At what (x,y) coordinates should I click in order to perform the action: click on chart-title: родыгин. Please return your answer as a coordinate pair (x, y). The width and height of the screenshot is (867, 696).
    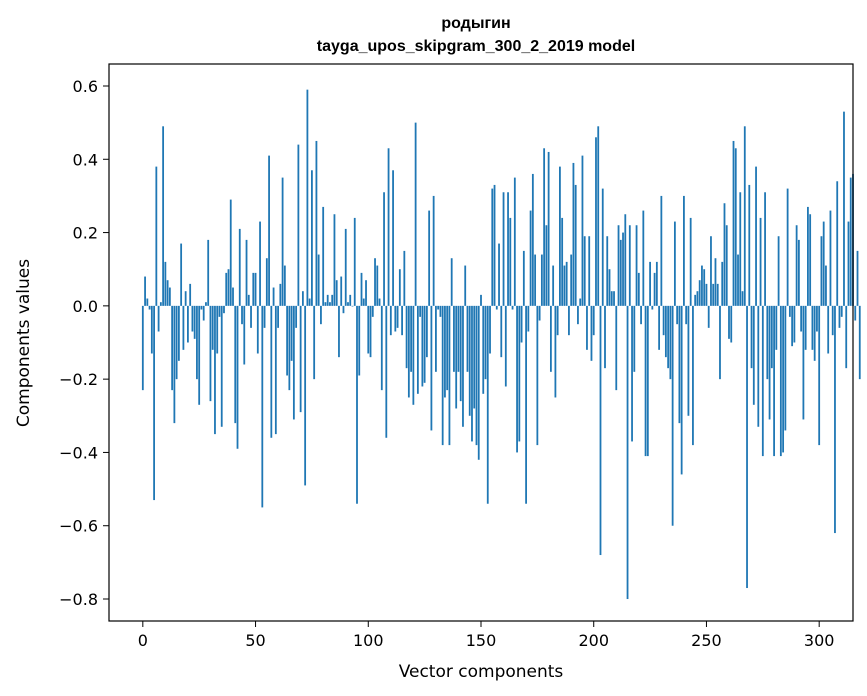
    Looking at the image, I should click on (475, 23).